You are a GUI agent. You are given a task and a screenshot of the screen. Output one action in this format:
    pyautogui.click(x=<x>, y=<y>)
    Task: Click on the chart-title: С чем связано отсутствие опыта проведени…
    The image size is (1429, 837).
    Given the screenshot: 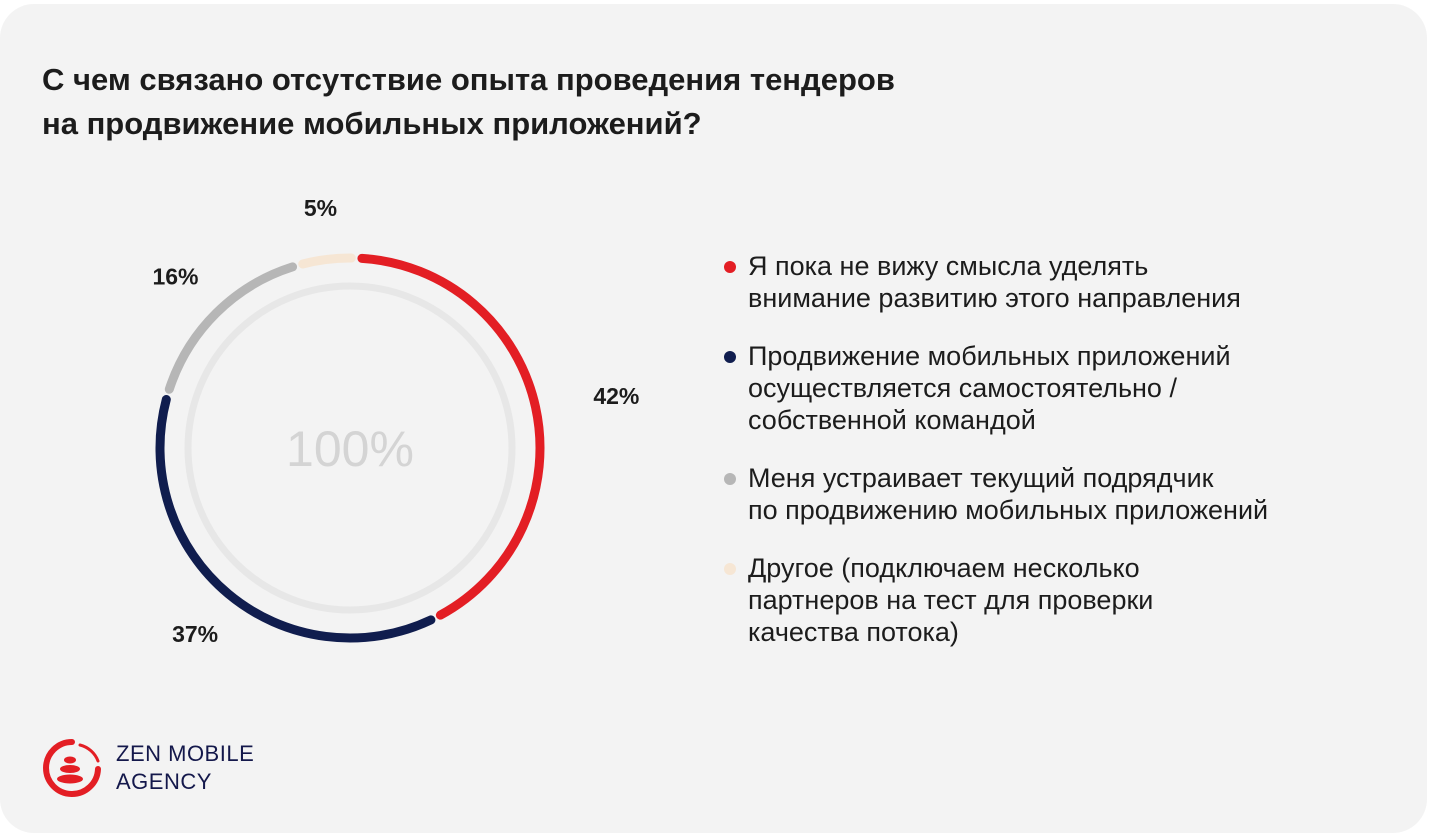 What is the action you would take?
    pyautogui.click(x=468, y=102)
    